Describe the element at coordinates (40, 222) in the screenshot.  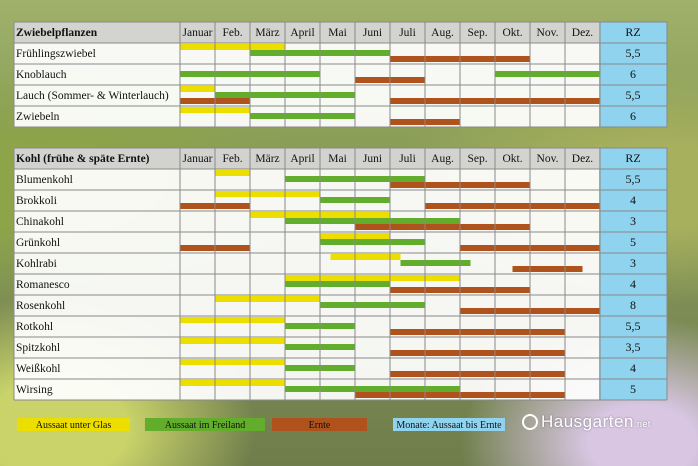
I see `plant-name: Chinakohl` at that location.